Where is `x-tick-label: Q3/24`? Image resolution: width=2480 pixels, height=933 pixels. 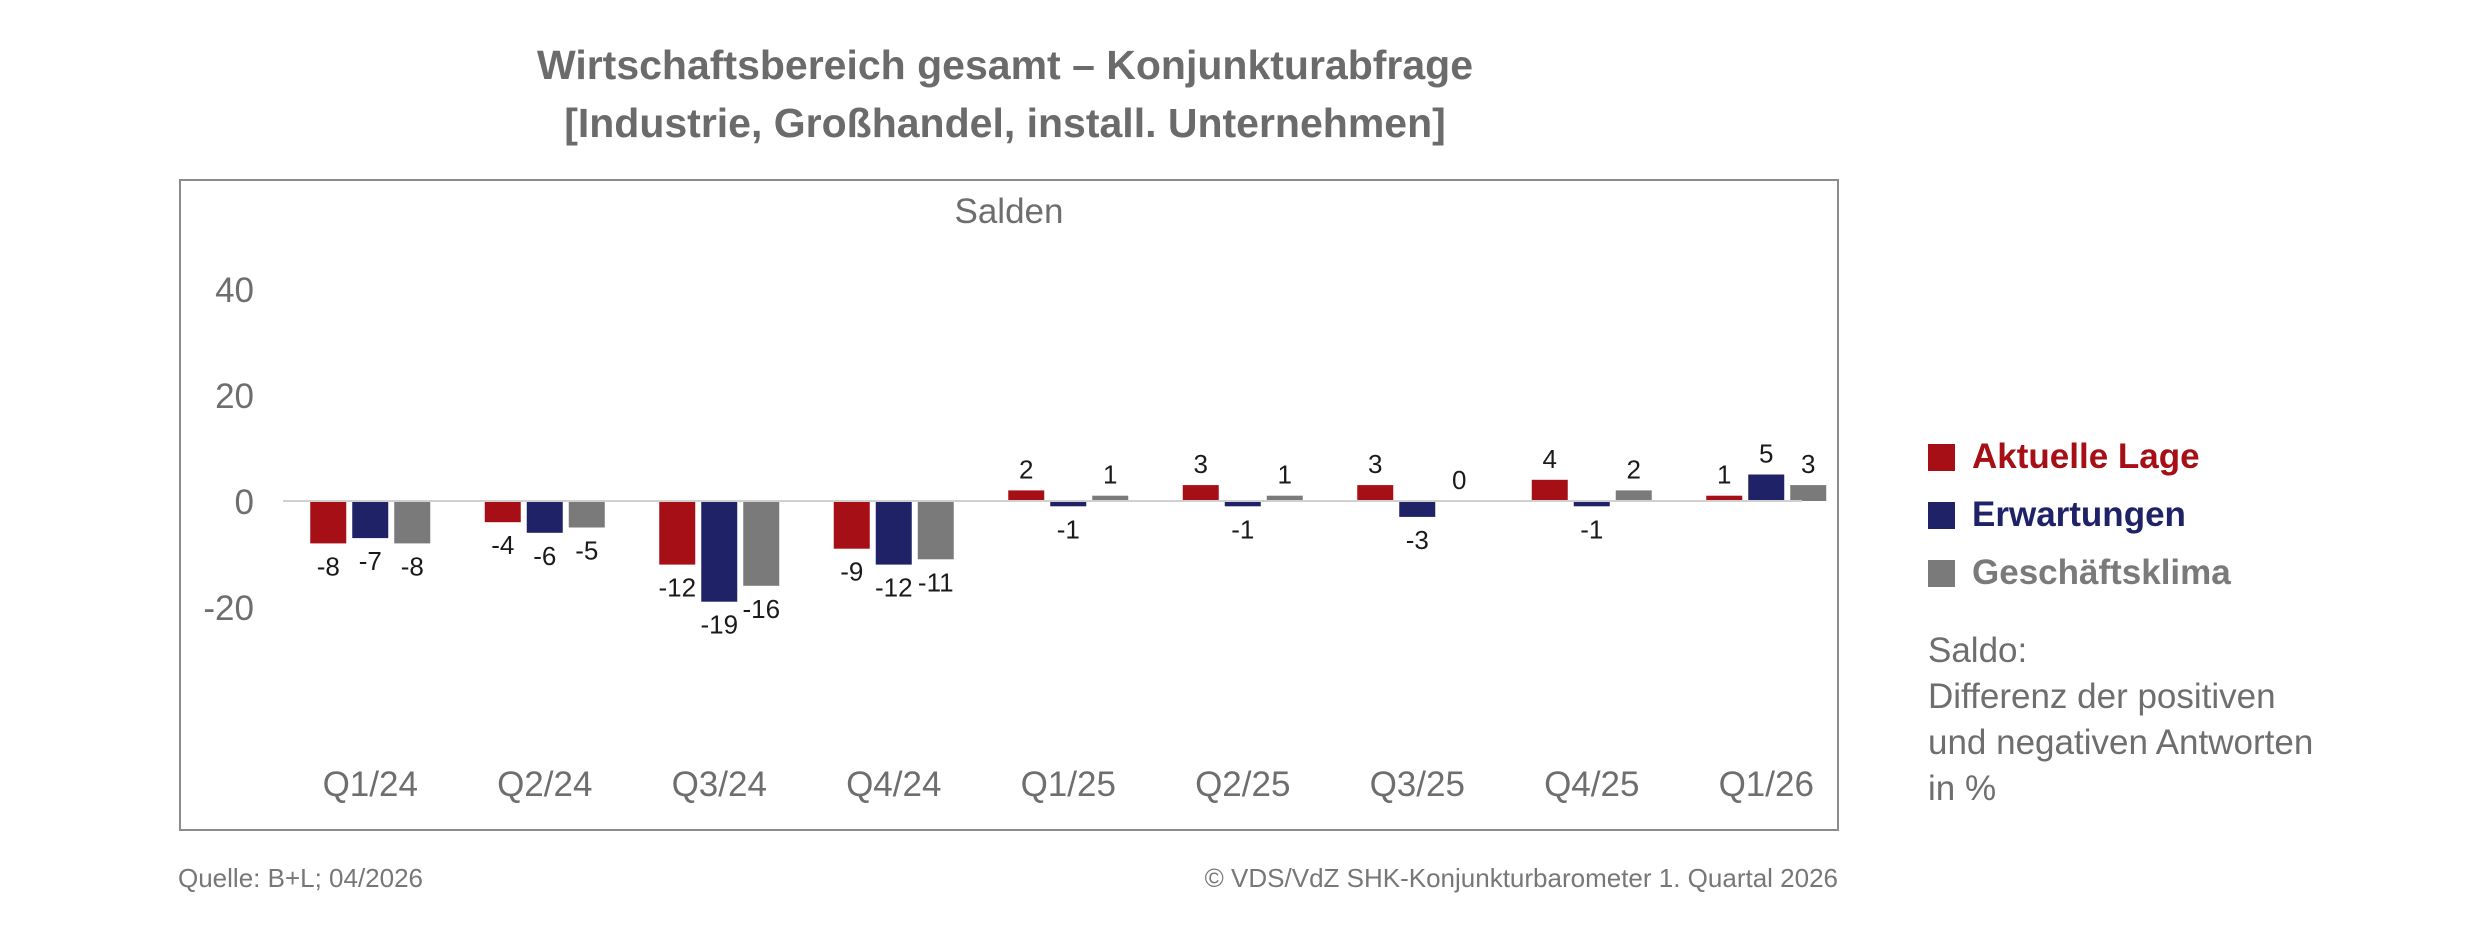 x-tick-label: Q3/24 is located at coordinates (719, 784).